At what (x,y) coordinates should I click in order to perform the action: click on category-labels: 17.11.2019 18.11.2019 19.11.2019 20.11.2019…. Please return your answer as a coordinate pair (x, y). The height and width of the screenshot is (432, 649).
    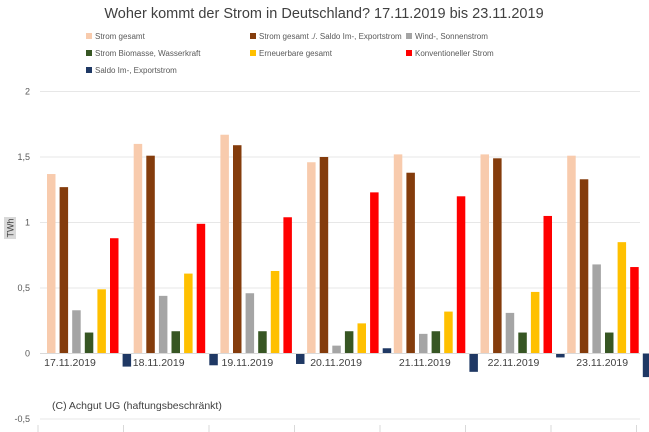
    Looking at the image, I should click on (336, 363).